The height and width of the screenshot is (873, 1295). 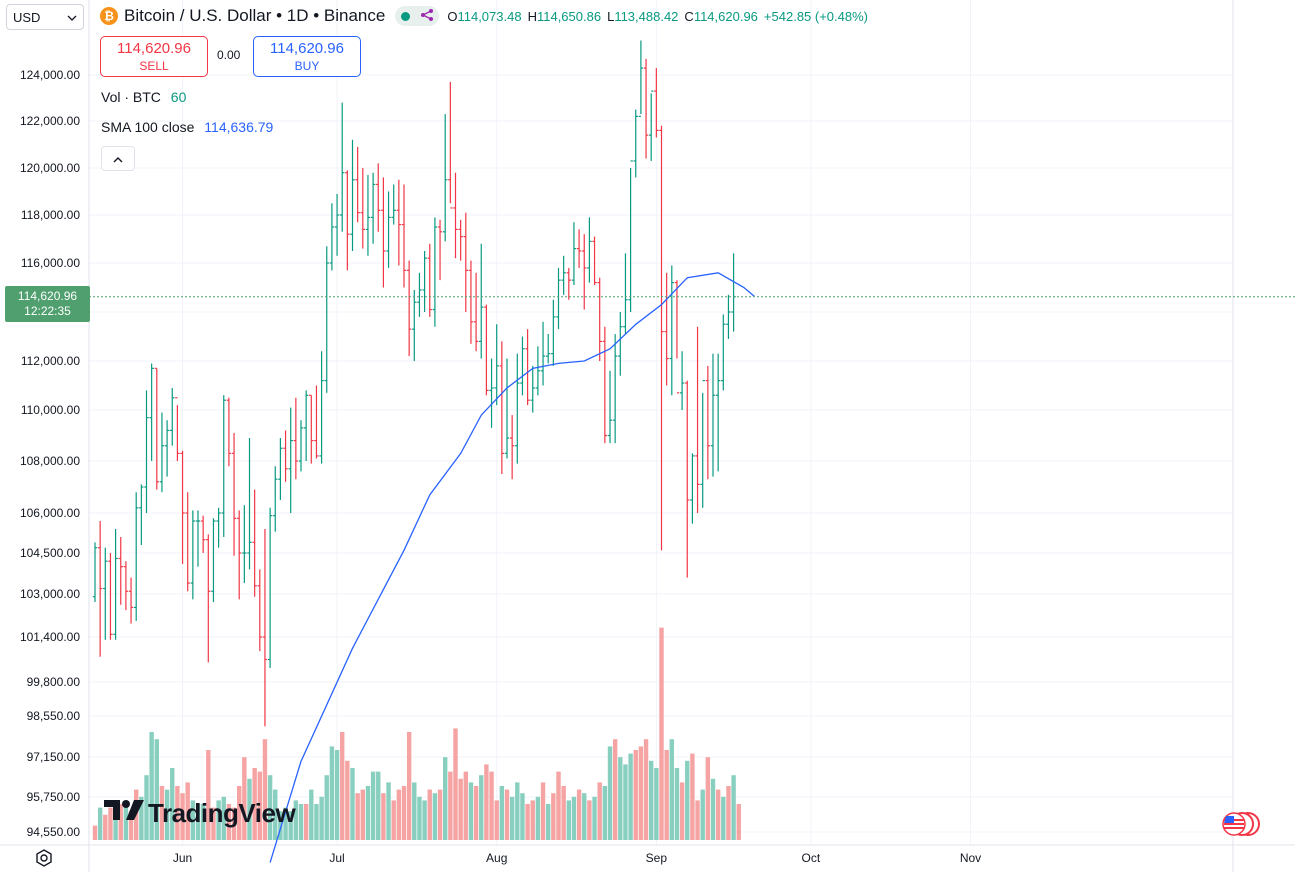 What do you see at coordinates (307, 56) in the screenshot?
I see `buy-button: 114,620.96 BUY` at bounding box center [307, 56].